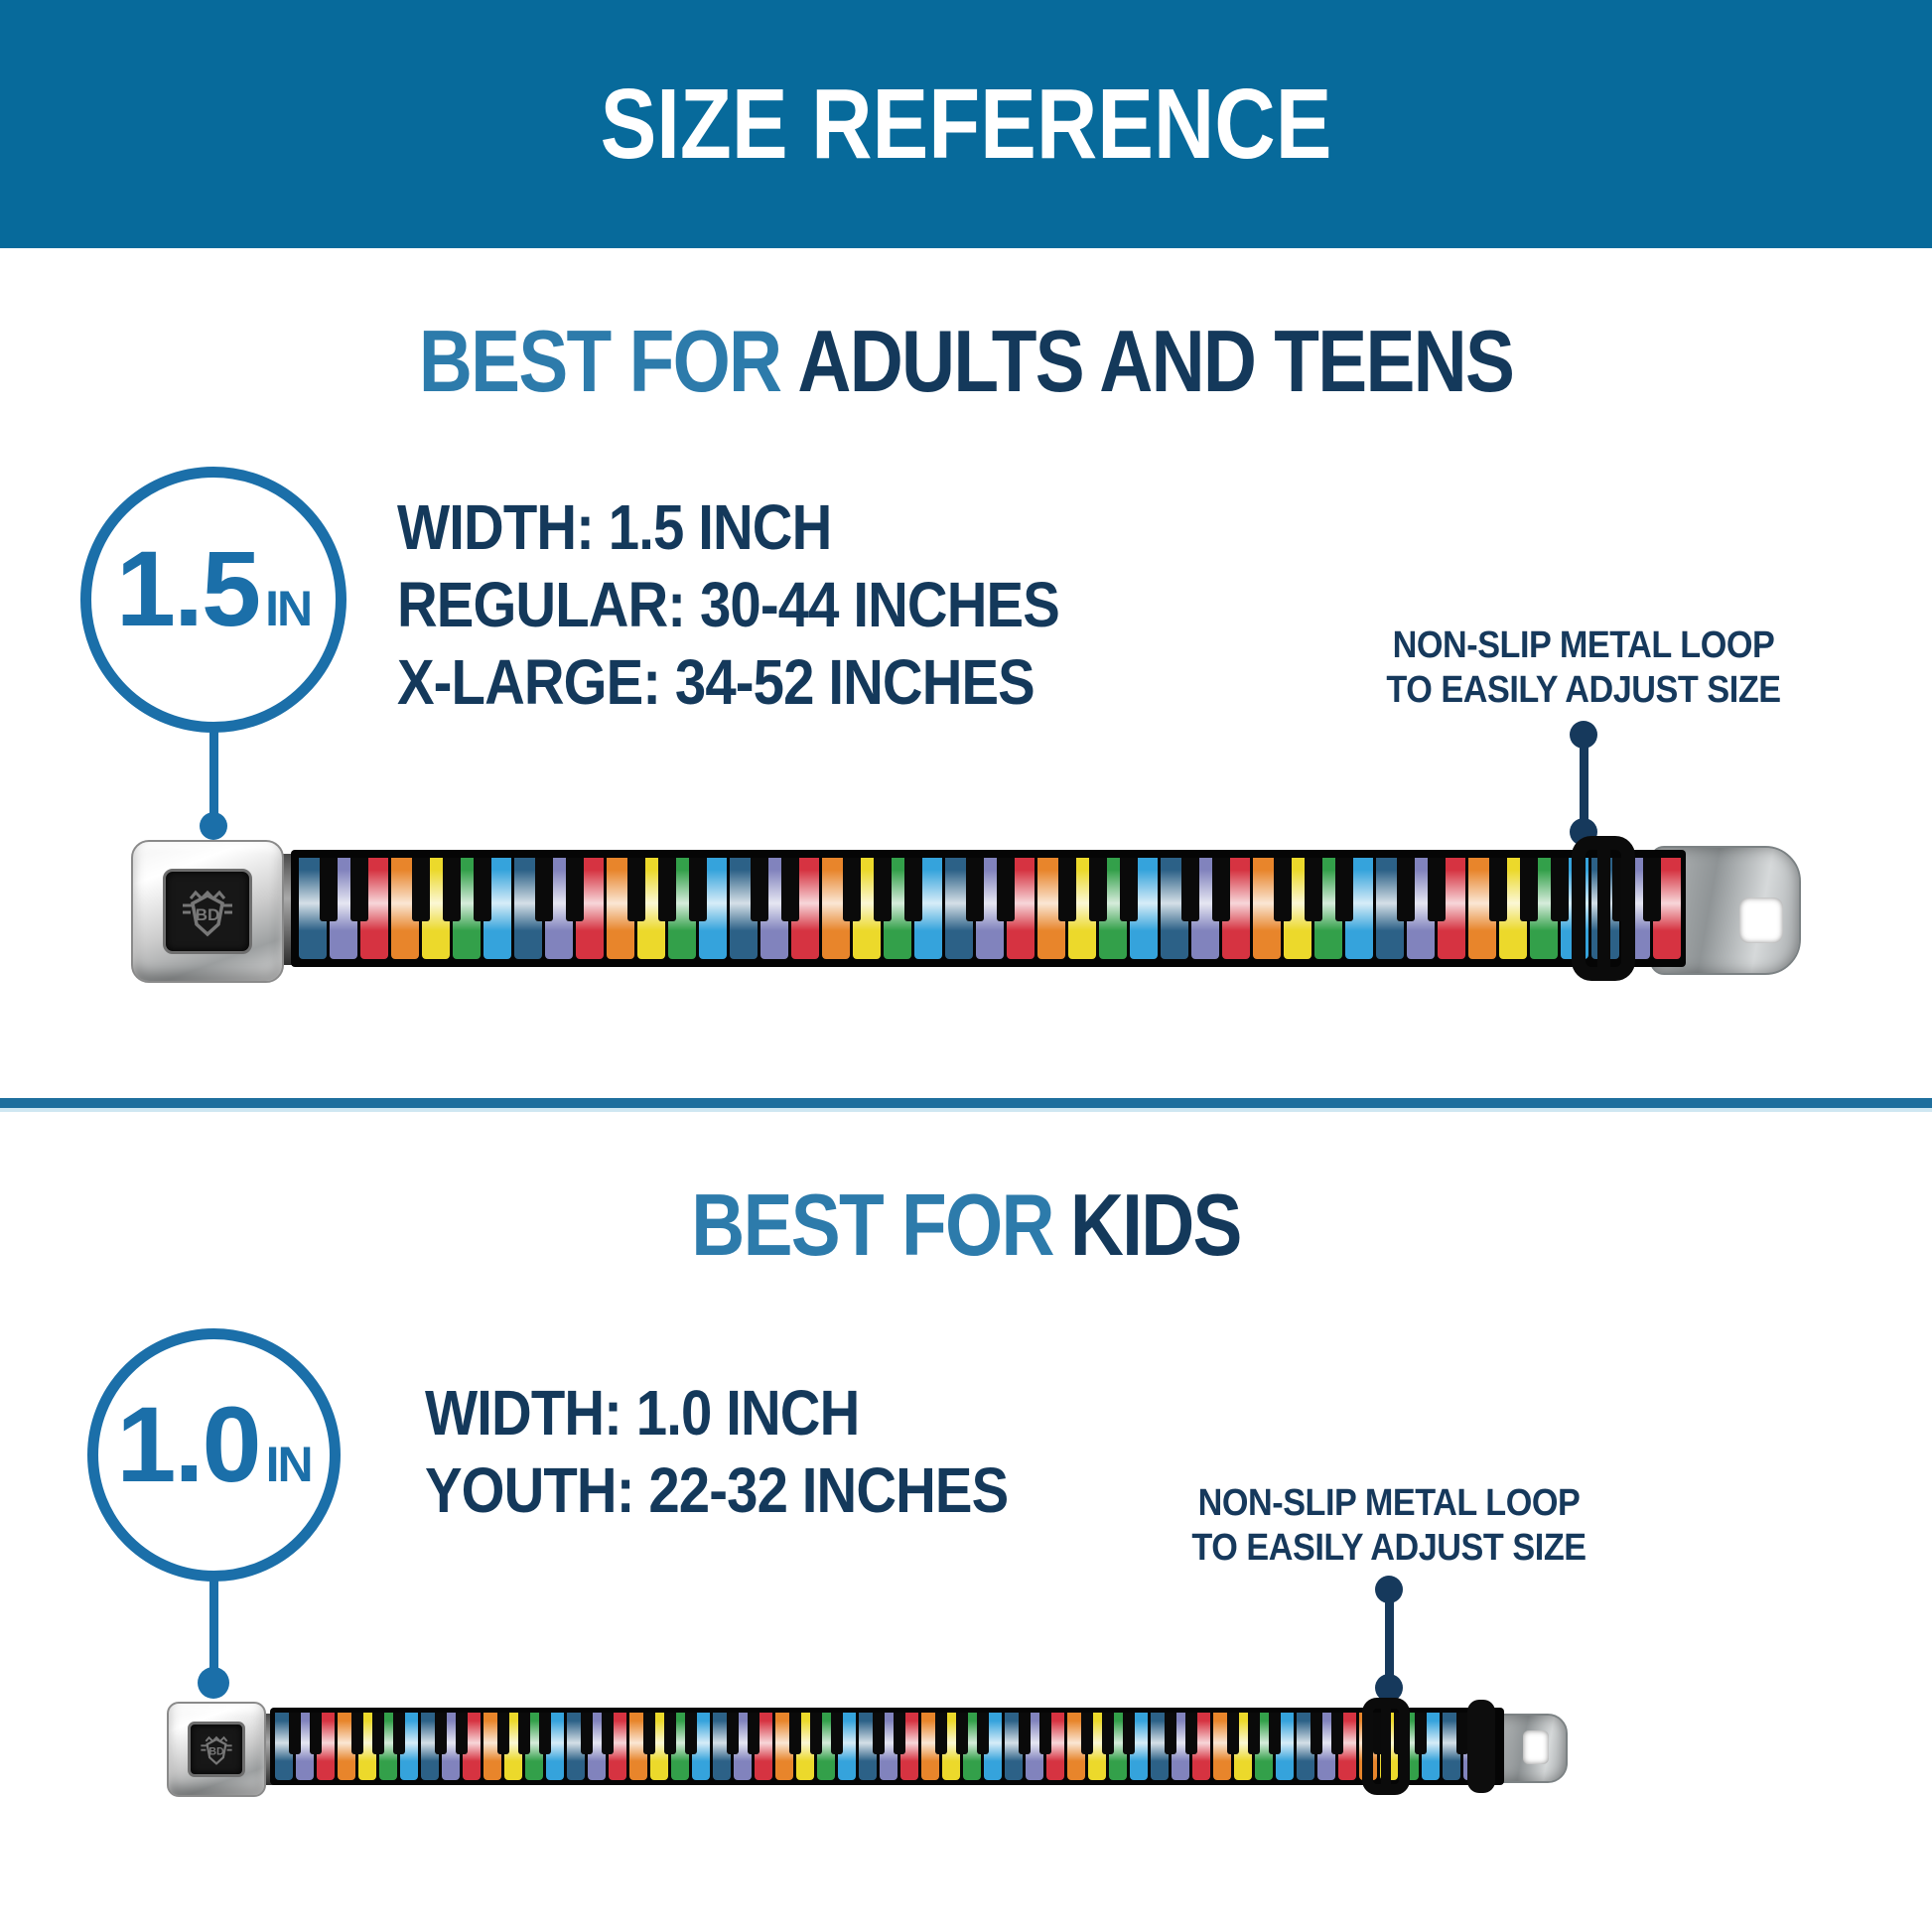  What do you see at coordinates (717, 1451) in the screenshot?
I see `specs-kids: WIDTH: 1.0 INCH YOUTH: 22-32 INCHES` at bounding box center [717, 1451].